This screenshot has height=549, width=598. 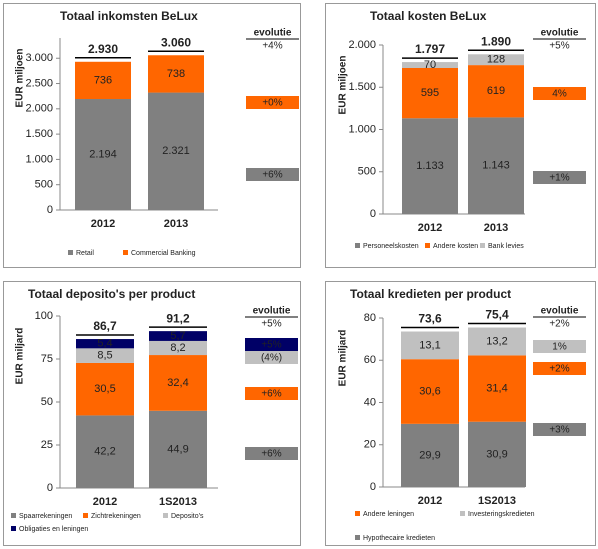 What do you see at coordinates (430, 49) in the screenshot?
I see `total-label: 1.797` at bounding box center [430, 49].